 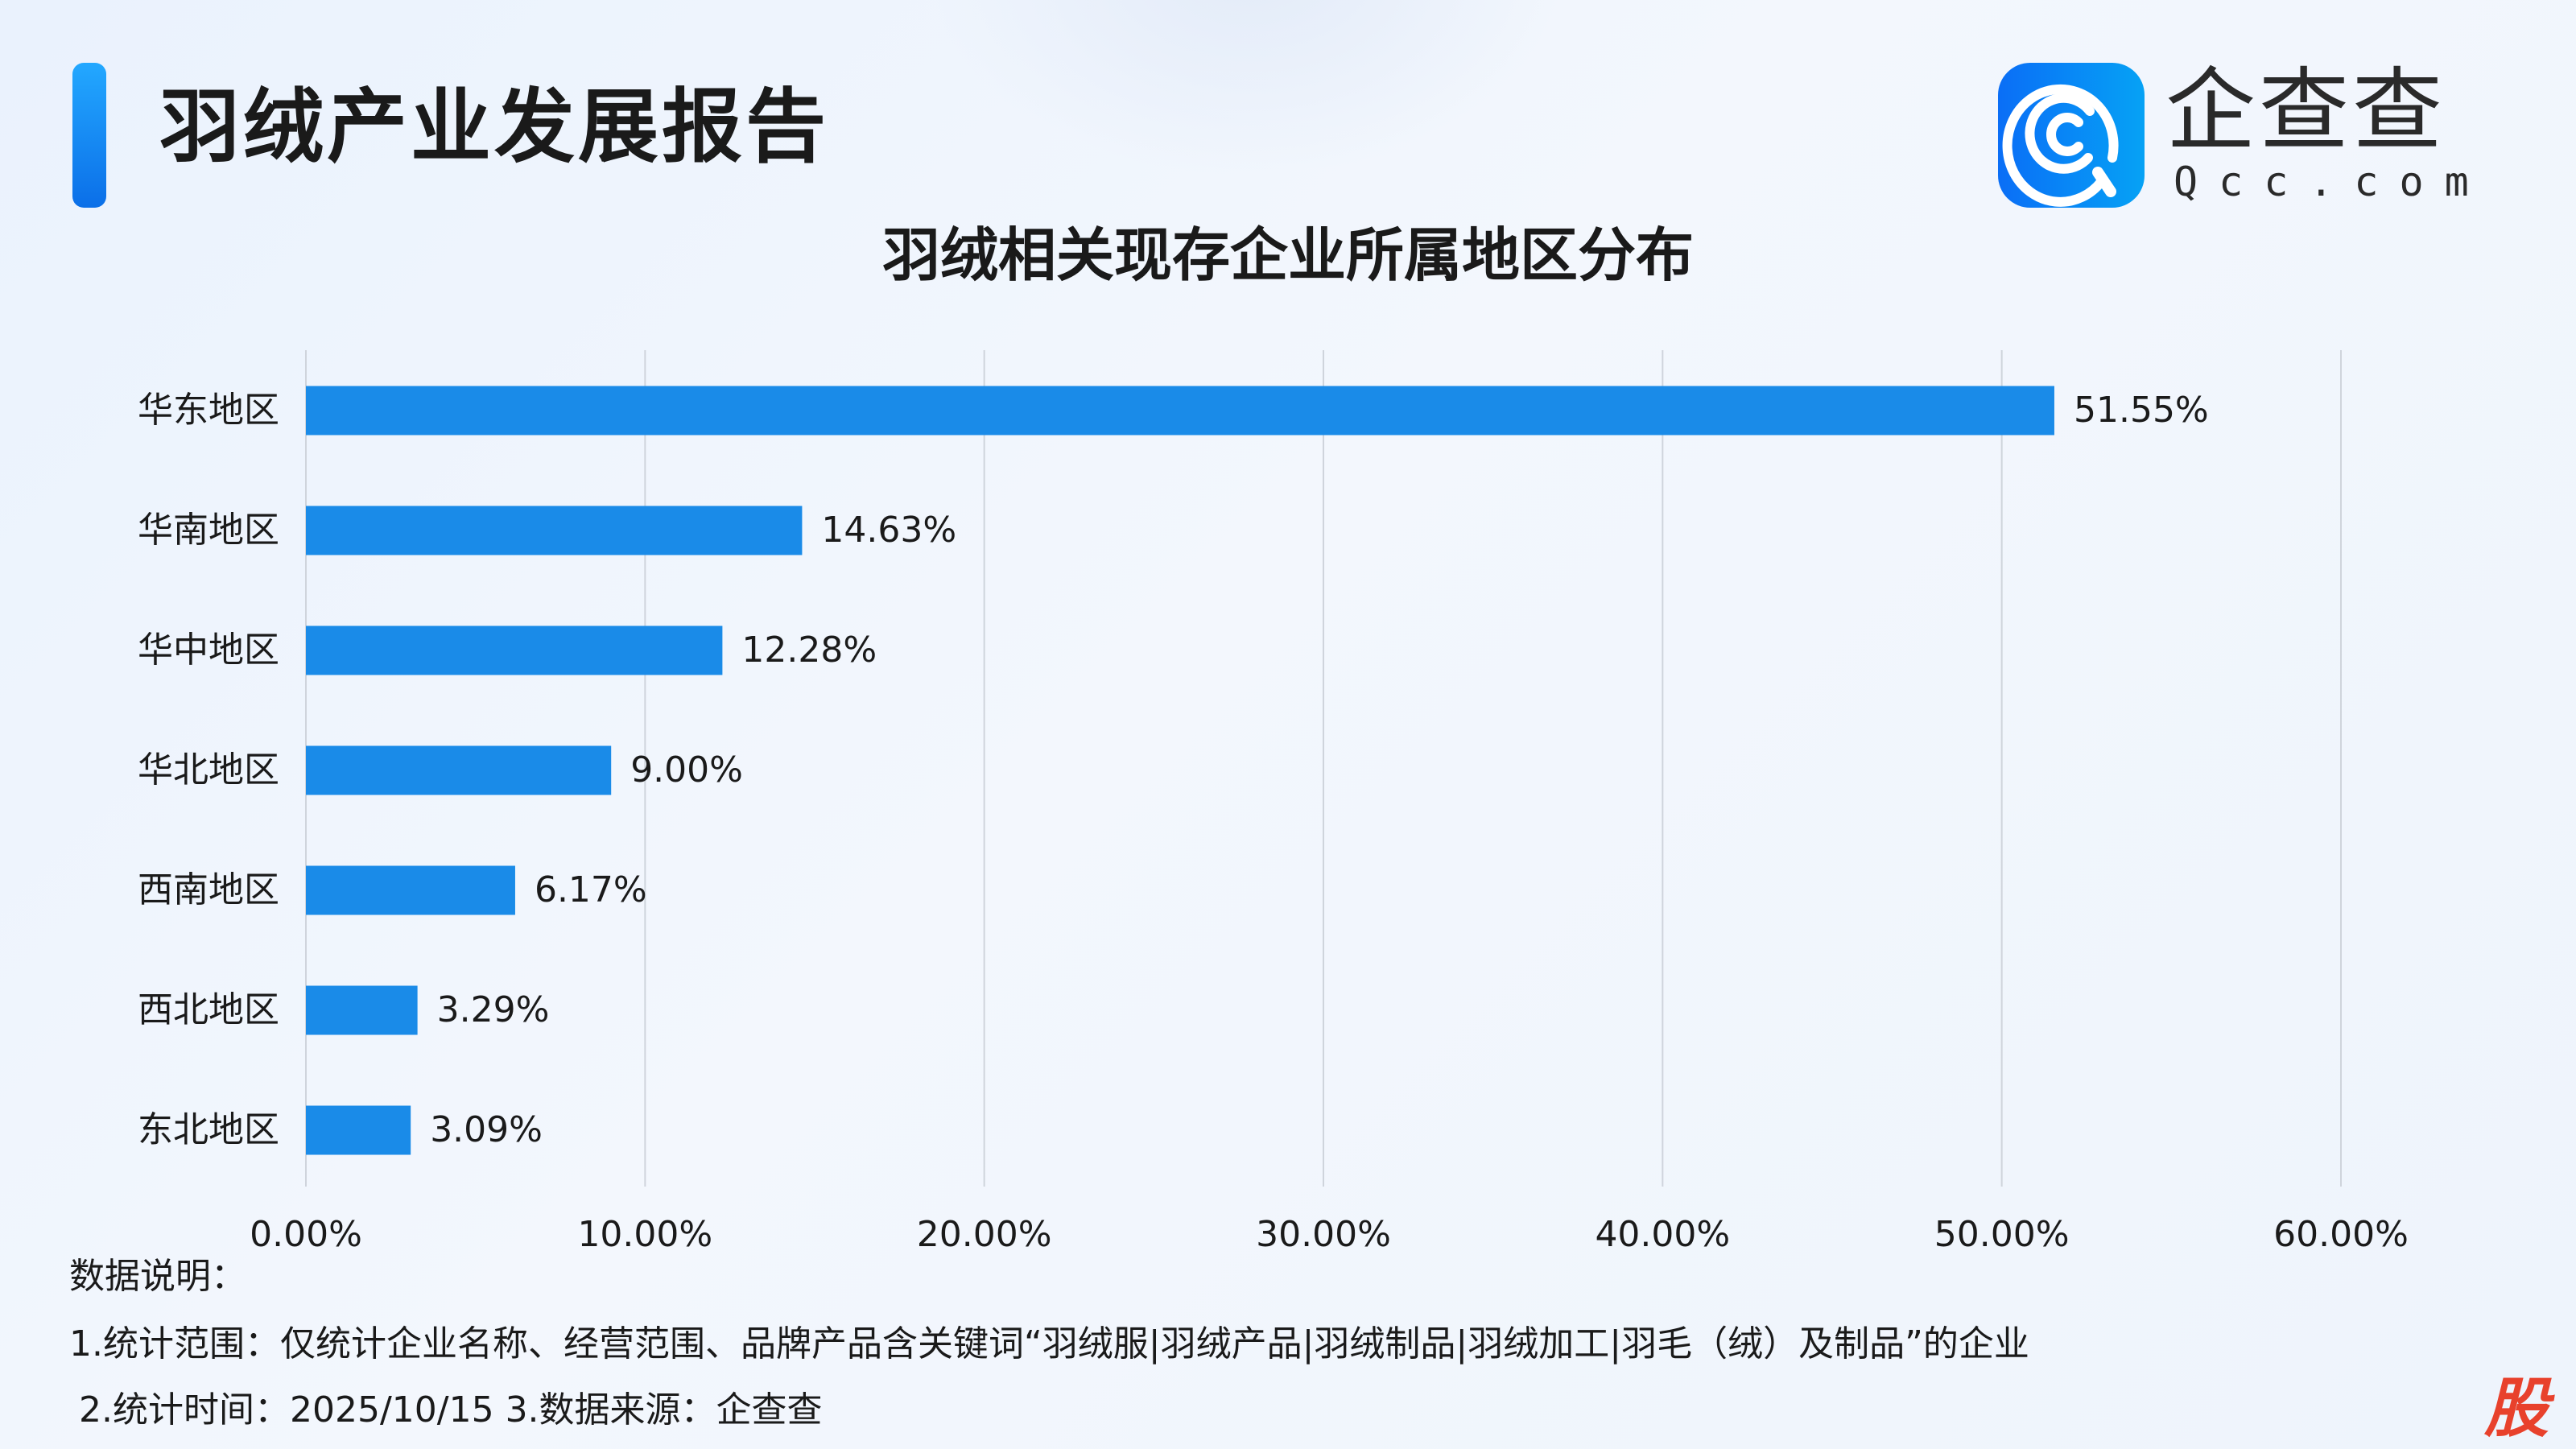 What do you see at coordinates (590, 889) in the screenshot?
I see `data-label: 6.17%` at bounding box center [590, 889].